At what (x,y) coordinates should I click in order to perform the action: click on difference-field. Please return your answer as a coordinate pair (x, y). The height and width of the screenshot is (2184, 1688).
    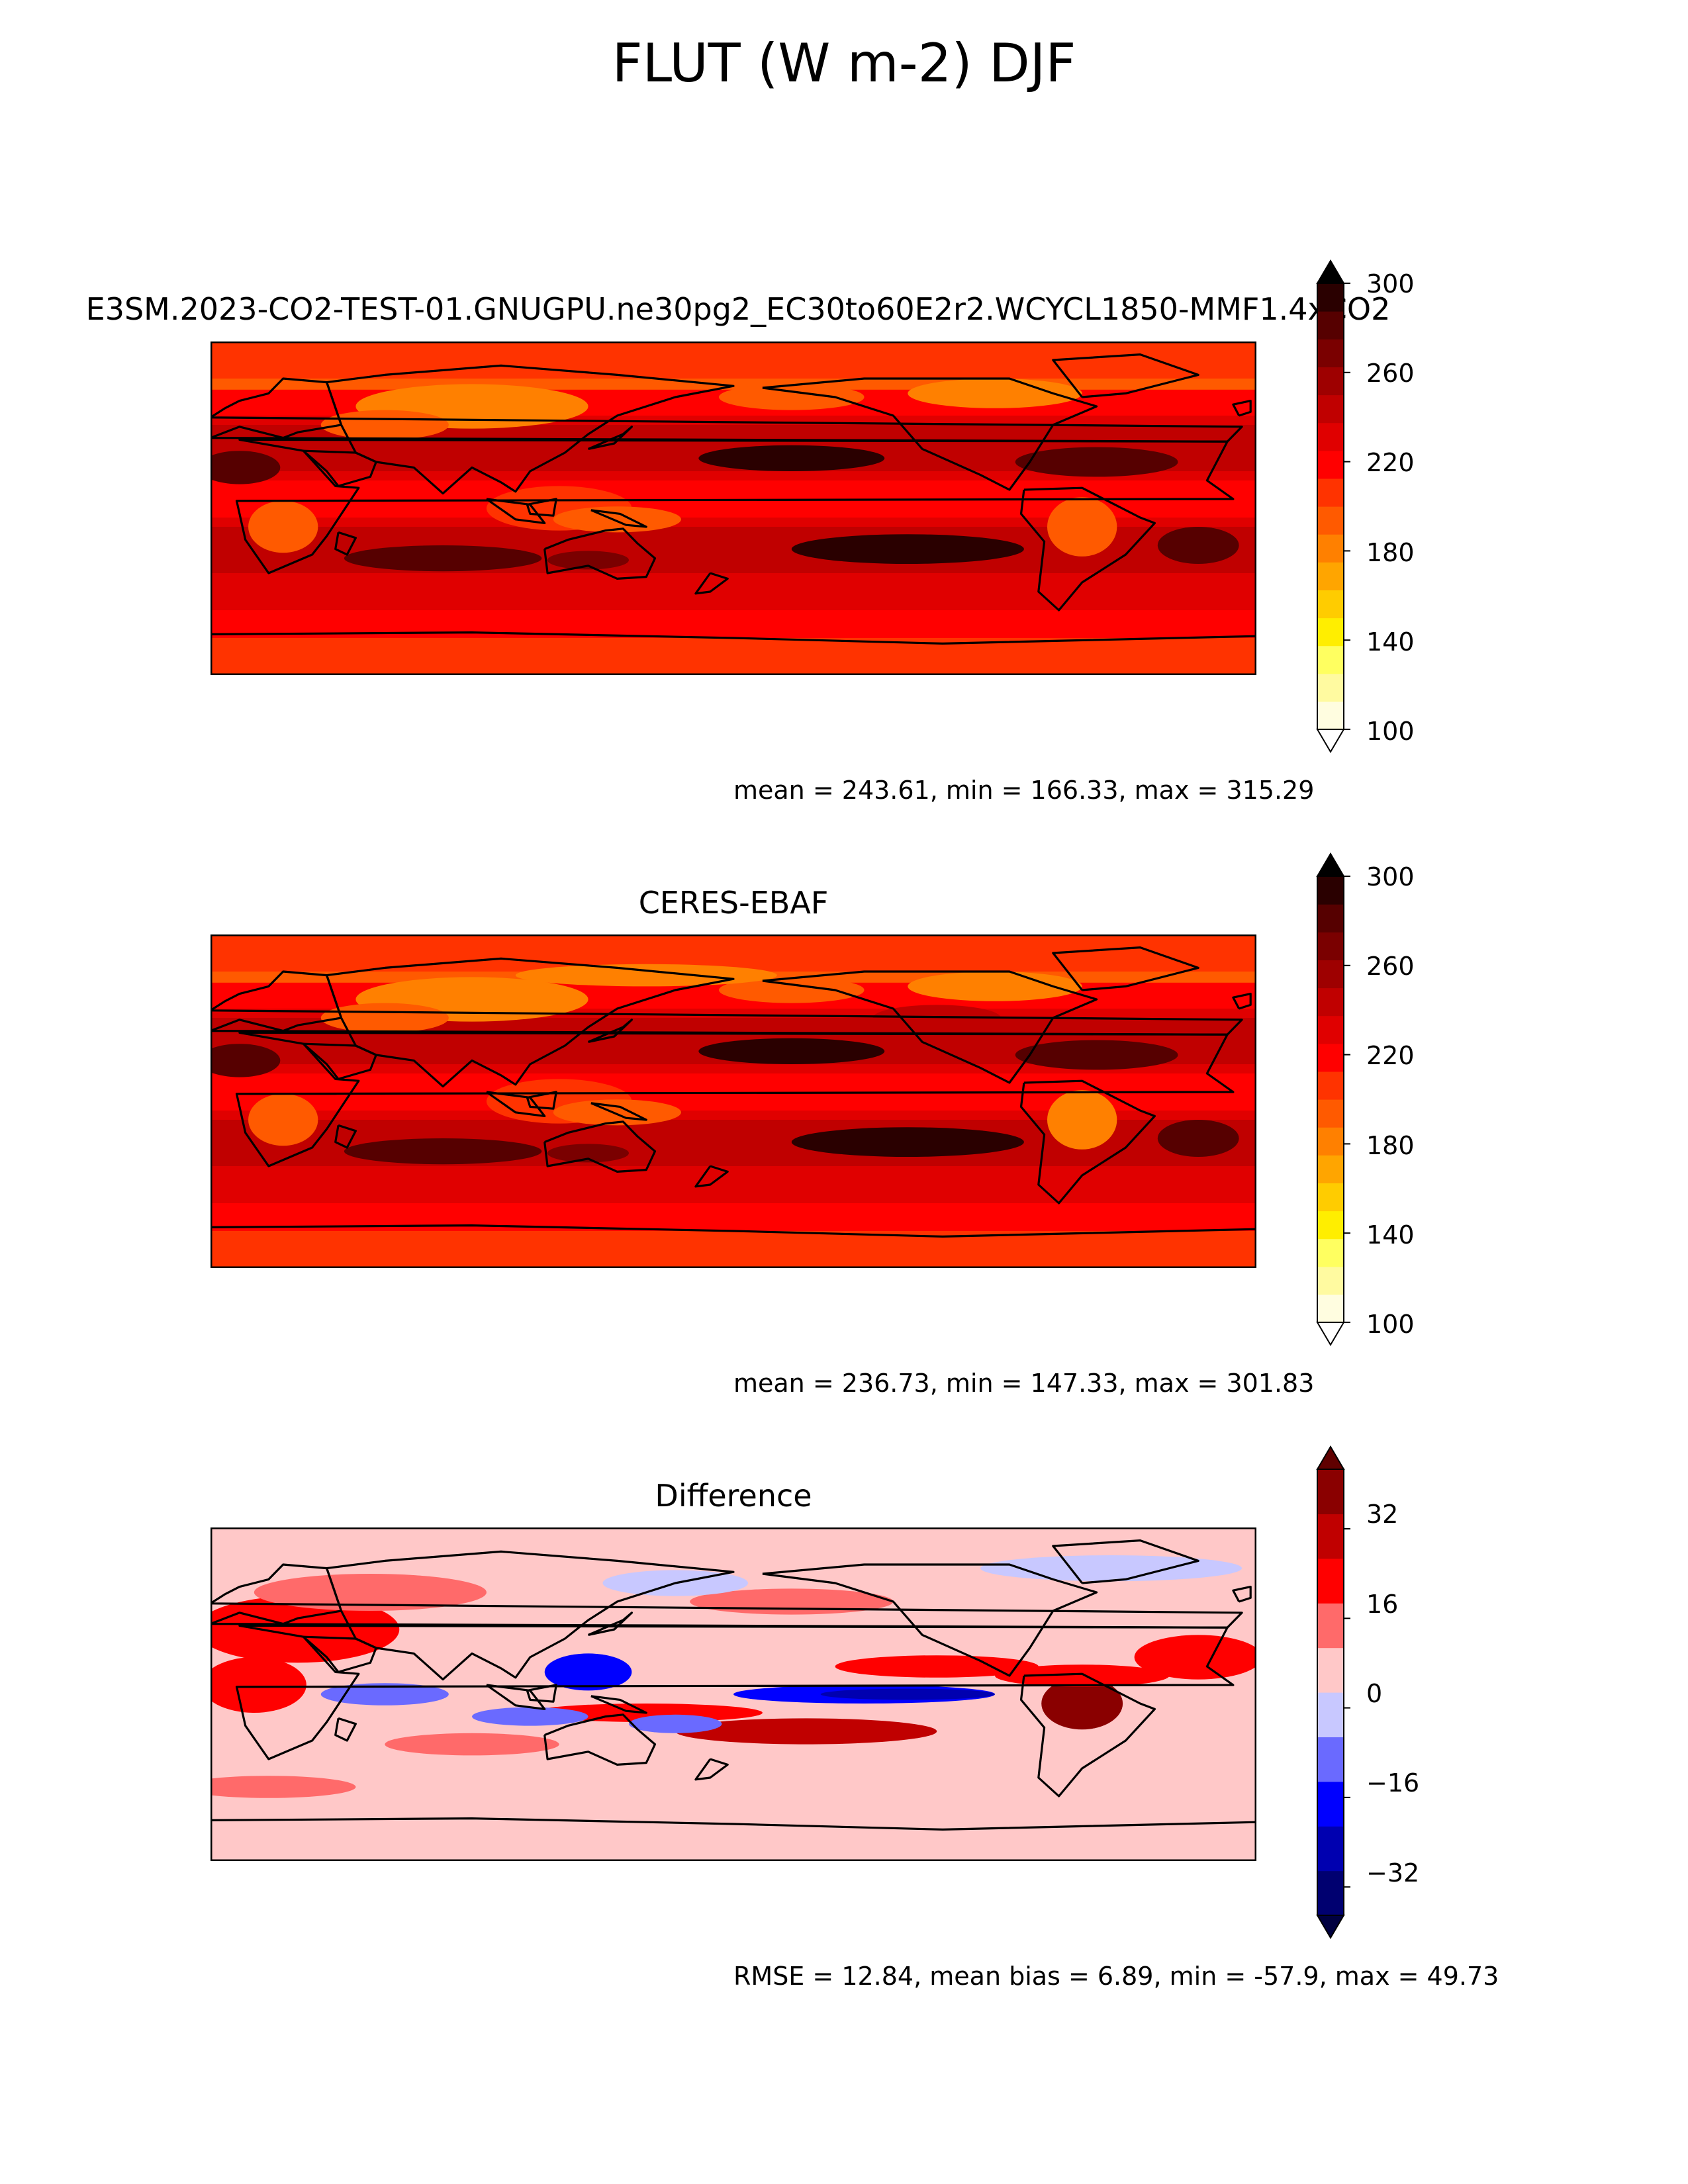
    Looking at the image, I should click on (733, 1694).